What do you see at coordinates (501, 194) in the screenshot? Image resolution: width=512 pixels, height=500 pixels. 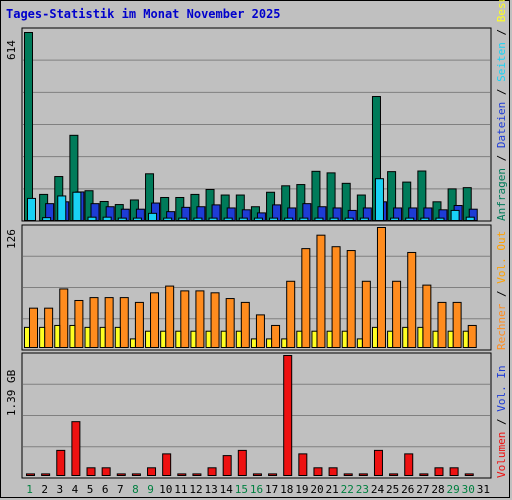 I see `legend-entry: Anfragen` at bounding box center [501, 194].